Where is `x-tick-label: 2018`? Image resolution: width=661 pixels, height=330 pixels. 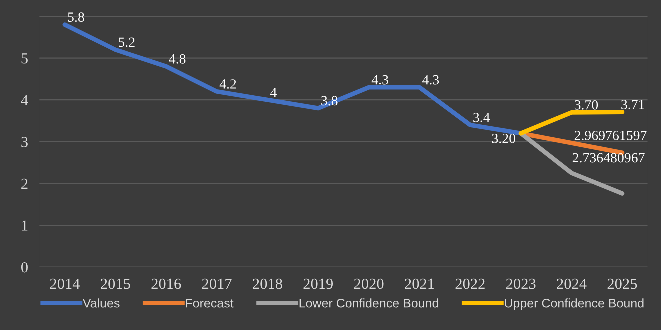 x-tick-label: 2018 is located at coordinates (267, 284).